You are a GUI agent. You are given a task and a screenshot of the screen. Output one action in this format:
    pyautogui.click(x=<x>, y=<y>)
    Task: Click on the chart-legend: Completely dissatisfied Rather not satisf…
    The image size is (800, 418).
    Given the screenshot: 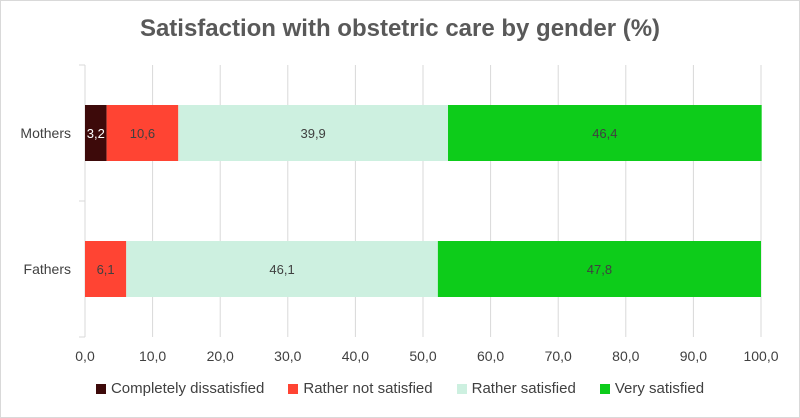 What is the action you would take?
    pyautogui.click(x=400, y=388)
    